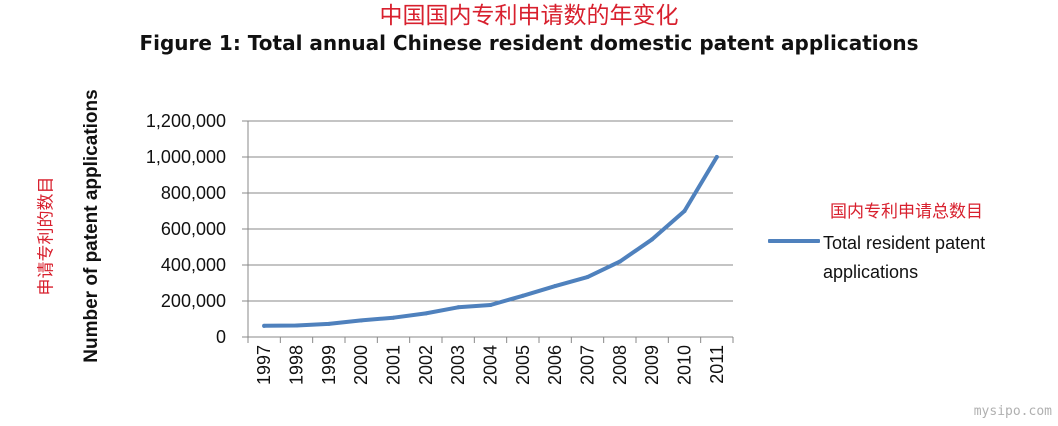 Image resolution: width=1058 pixels, height=426 pixels. Describe the element at coordinates (620, 365) in the screenshot. I see `x-tick-label: 2008` at that location.